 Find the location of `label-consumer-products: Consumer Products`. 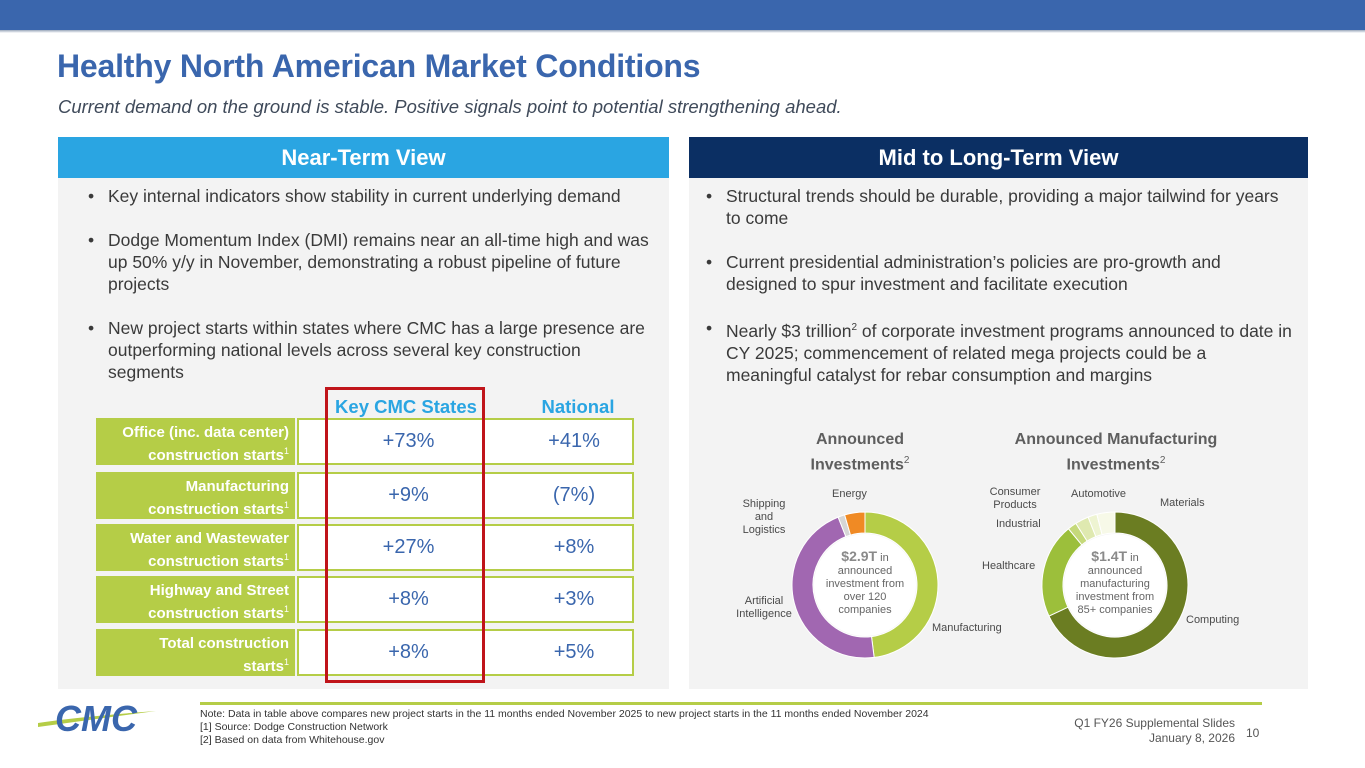

label-consumer-products: Consumer Products is located at coordinates (1015, 498).